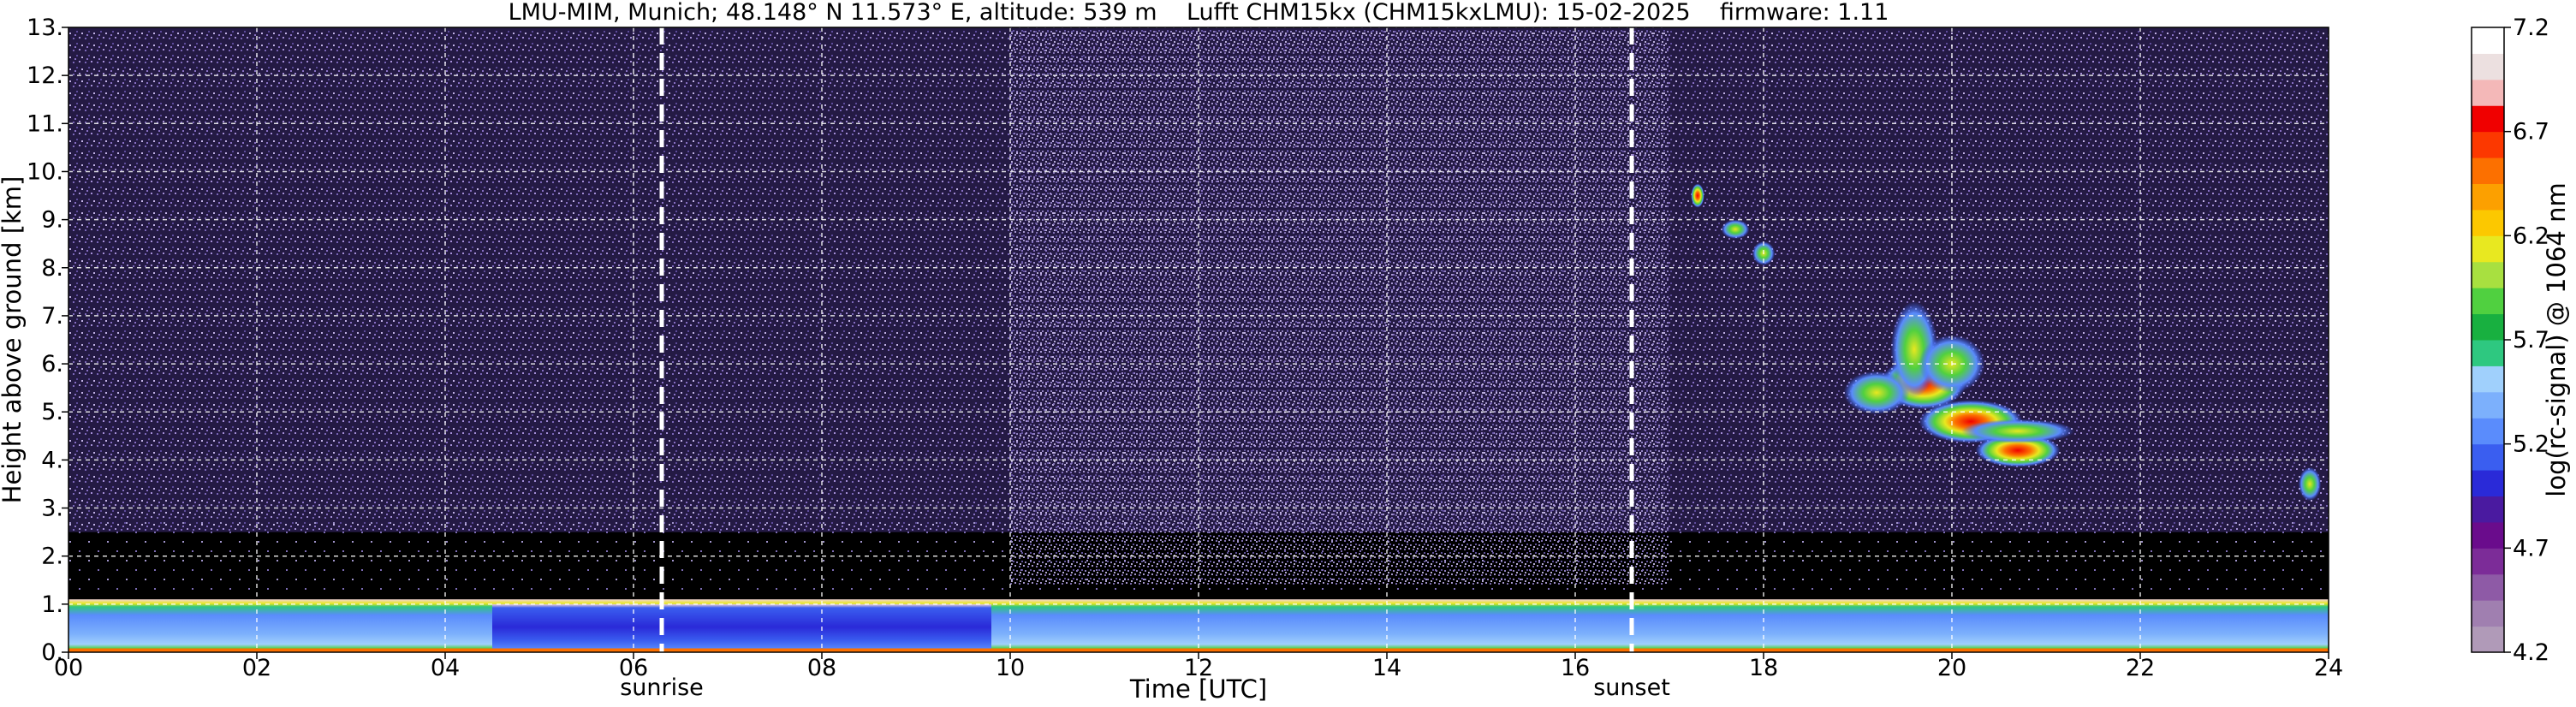  What do you see at coordinates (52, 557) in the screenshot?
I see `y-tick-label: 2.` at bounding box center [52, 557].